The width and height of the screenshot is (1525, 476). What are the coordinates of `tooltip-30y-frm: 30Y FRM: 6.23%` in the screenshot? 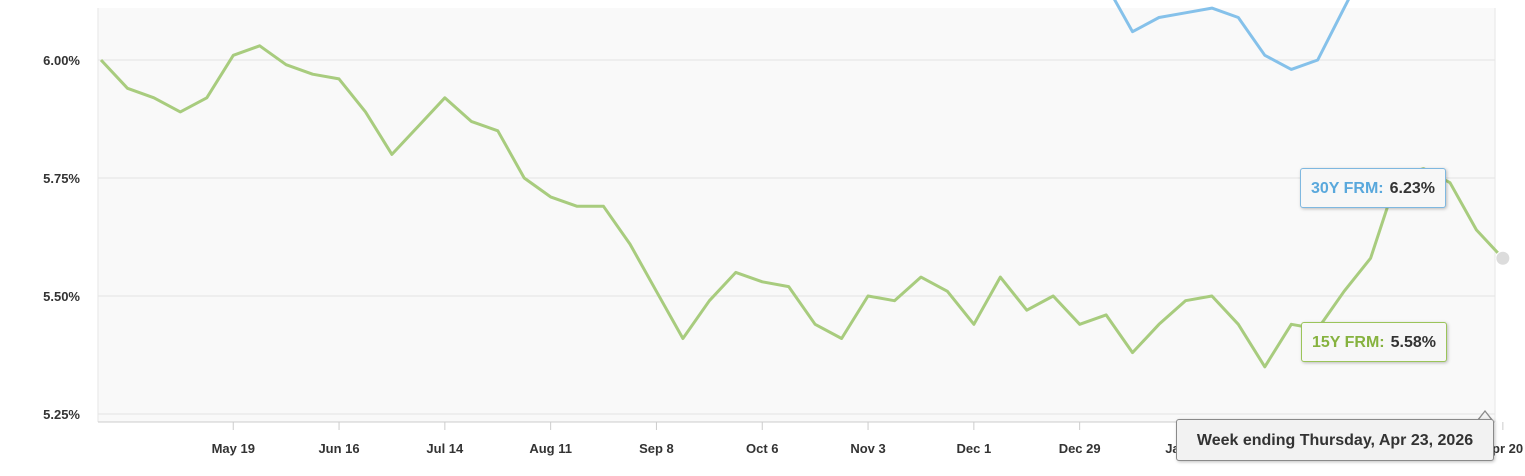 It's located at (1373, 188).